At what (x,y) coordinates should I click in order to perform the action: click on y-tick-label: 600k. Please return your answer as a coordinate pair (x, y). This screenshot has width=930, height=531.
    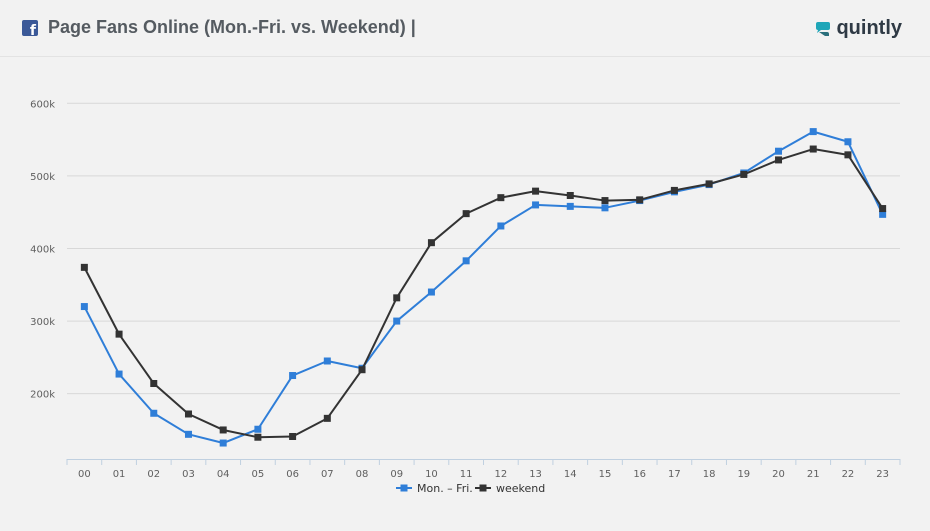
    Looking at the image, I should click on (42, 104).